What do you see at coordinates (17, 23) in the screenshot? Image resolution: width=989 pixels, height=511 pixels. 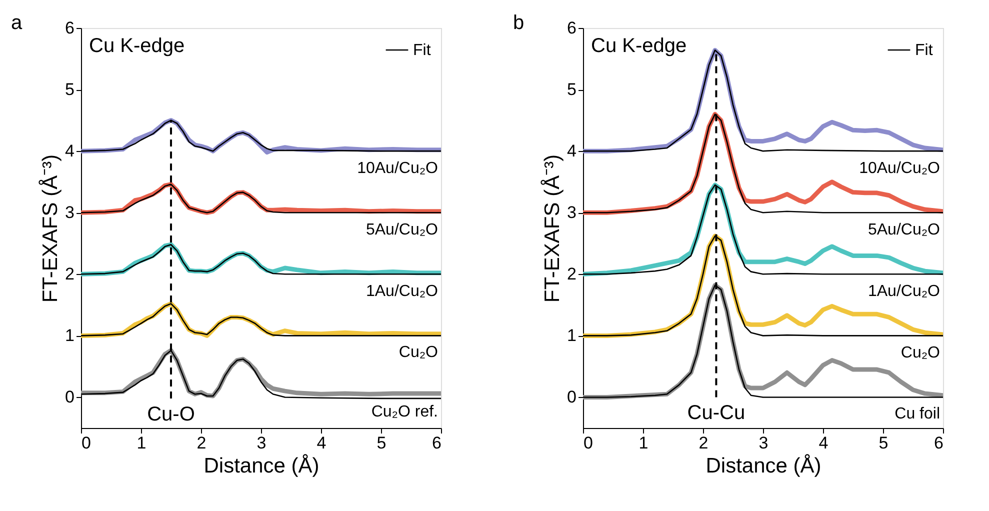 I see `chart-title: a` at bounding box center [17, 23].